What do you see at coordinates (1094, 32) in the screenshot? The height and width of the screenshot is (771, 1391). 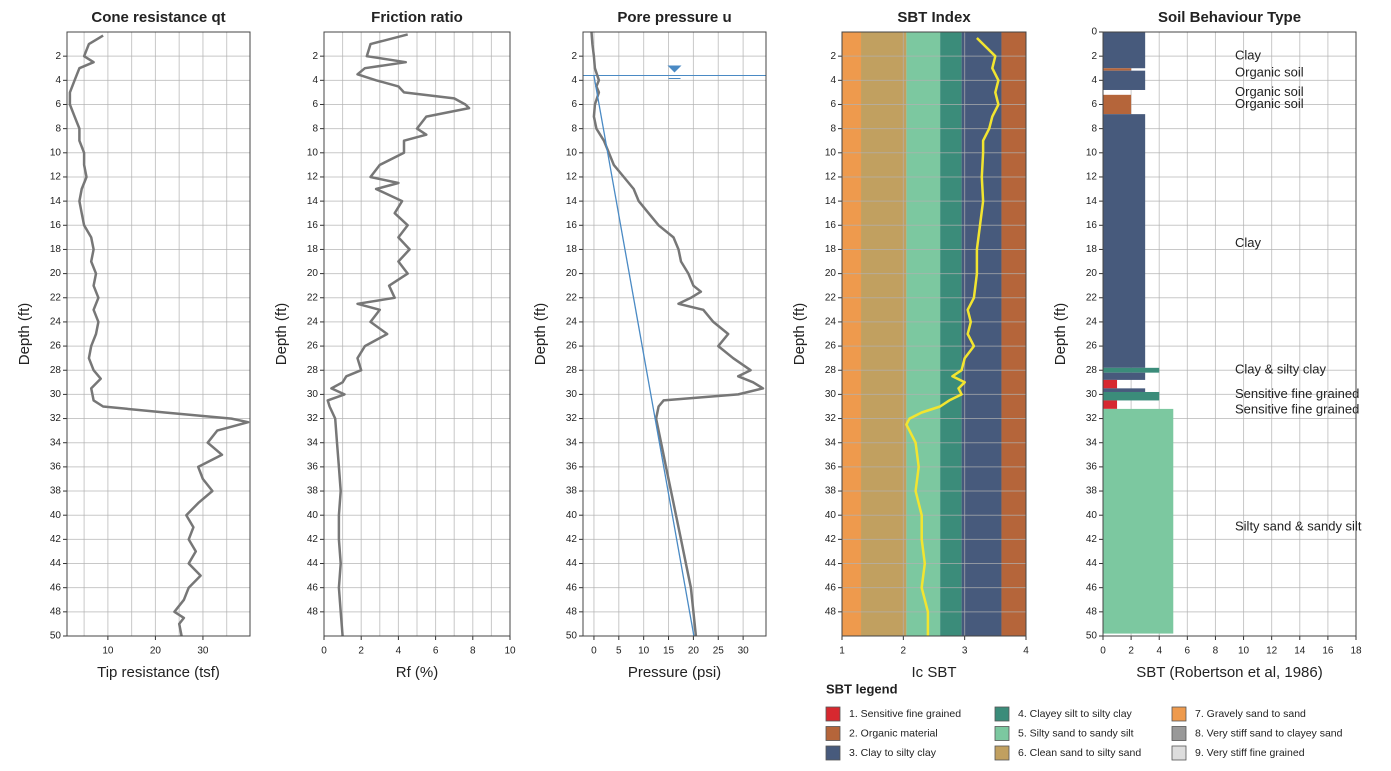 I see `y-tick-label: 0` at bounding box center [1094, 32].